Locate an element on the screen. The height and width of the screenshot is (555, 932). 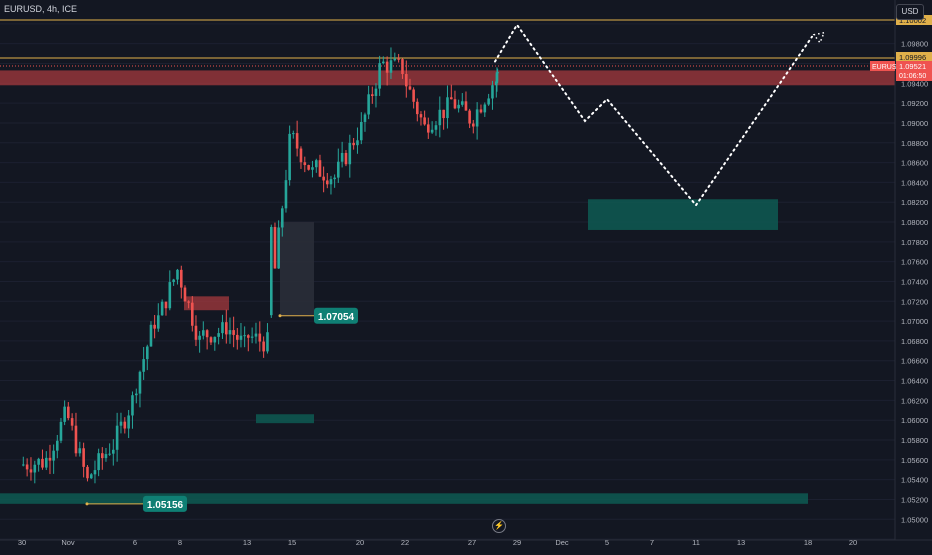
lightning-icon: ⚡ is located at coordinates (499, 526).